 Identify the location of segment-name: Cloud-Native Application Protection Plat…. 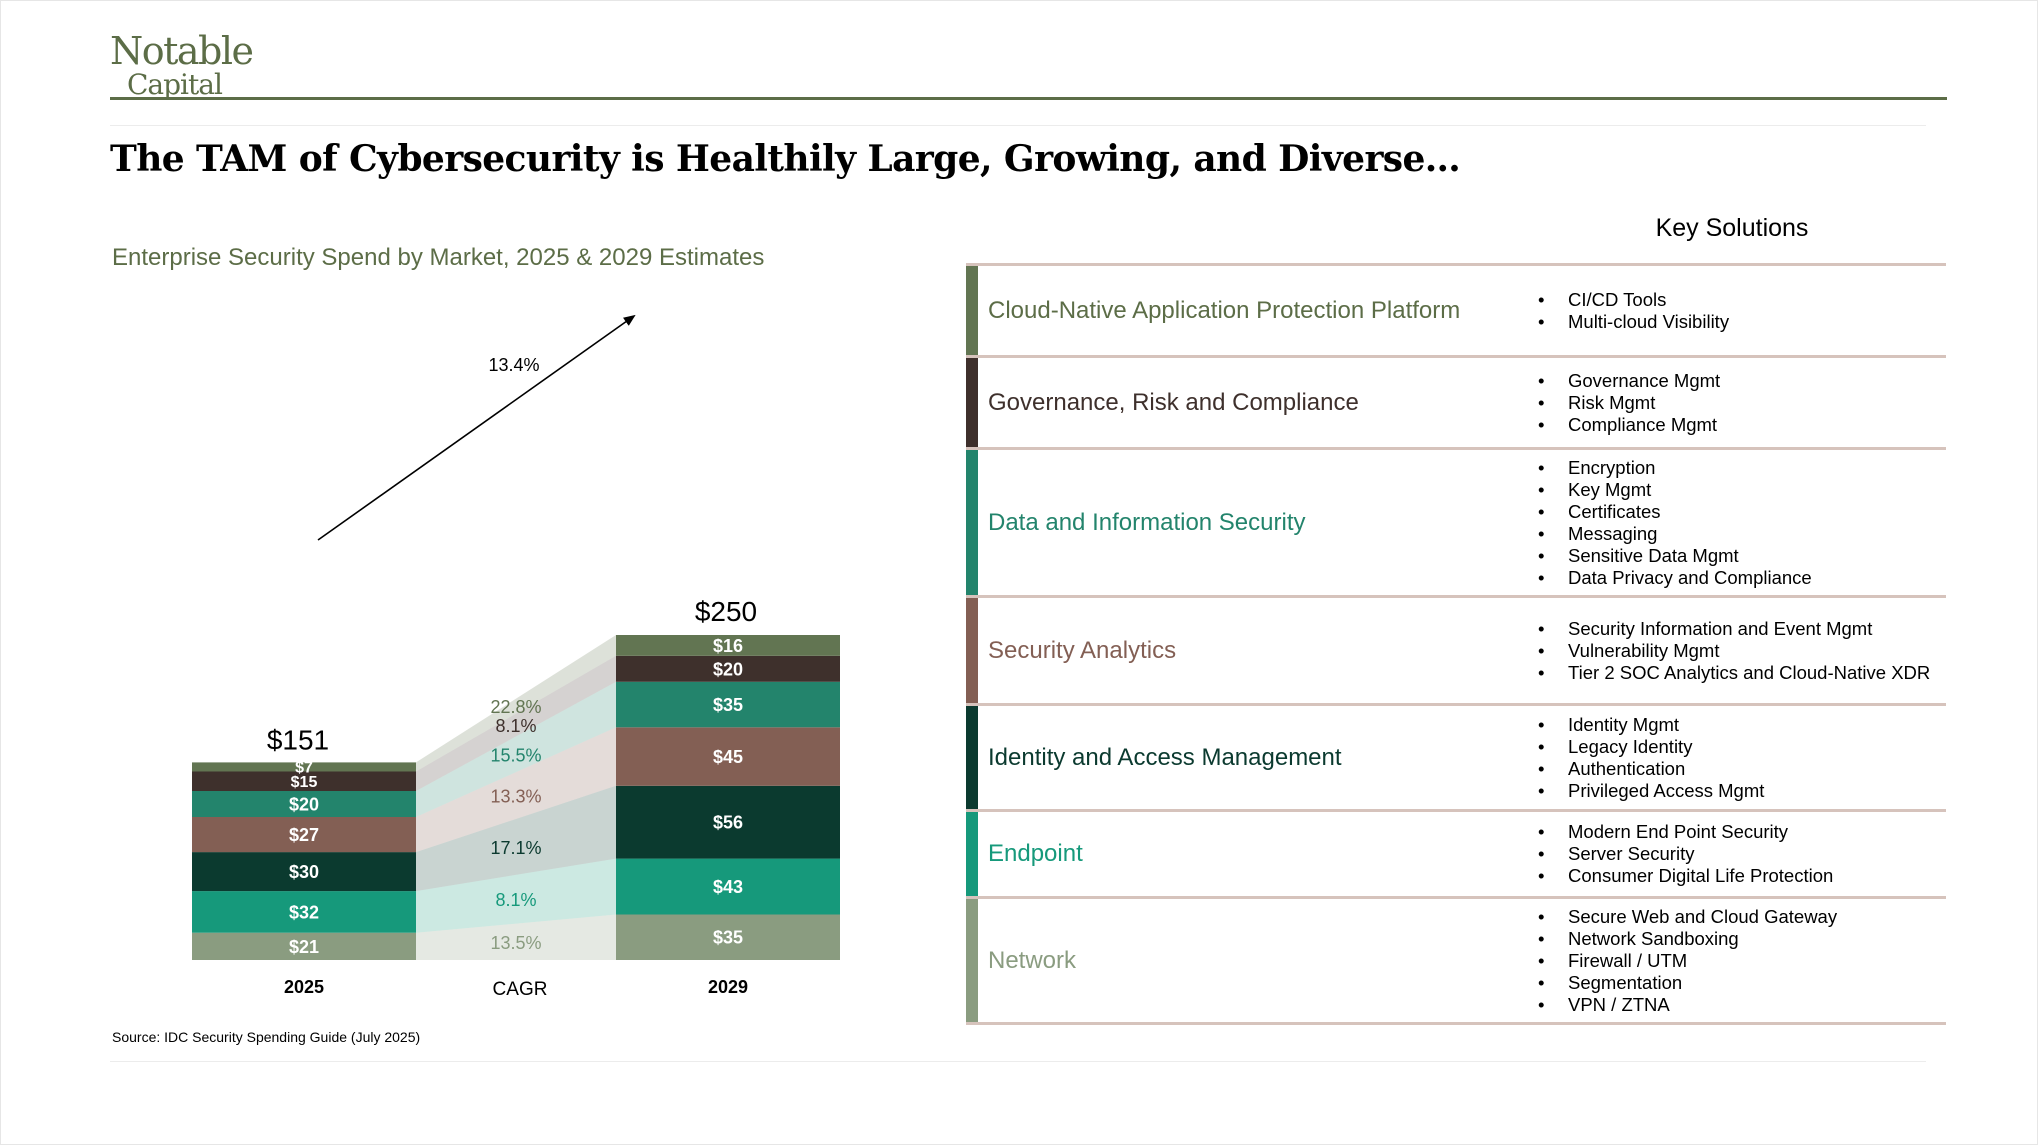
(1224, 310).